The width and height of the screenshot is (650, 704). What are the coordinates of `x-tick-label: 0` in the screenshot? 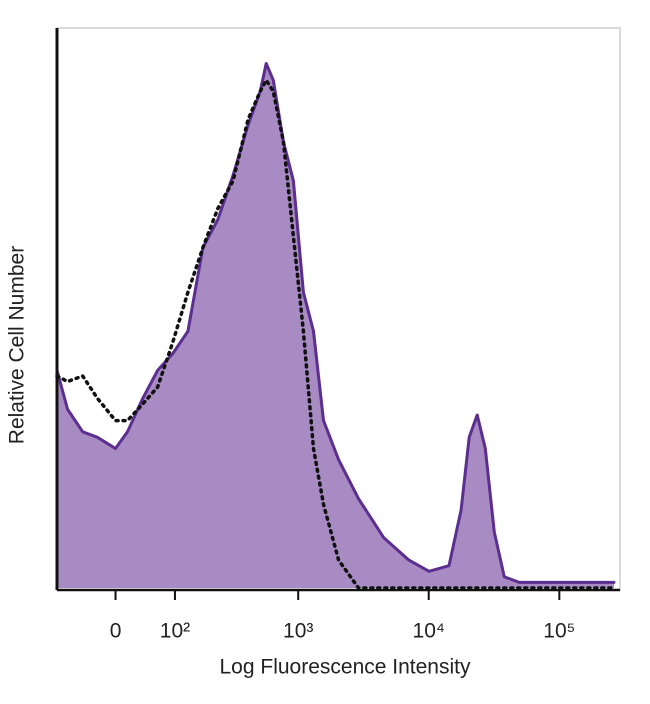 It's located at (116, 631).